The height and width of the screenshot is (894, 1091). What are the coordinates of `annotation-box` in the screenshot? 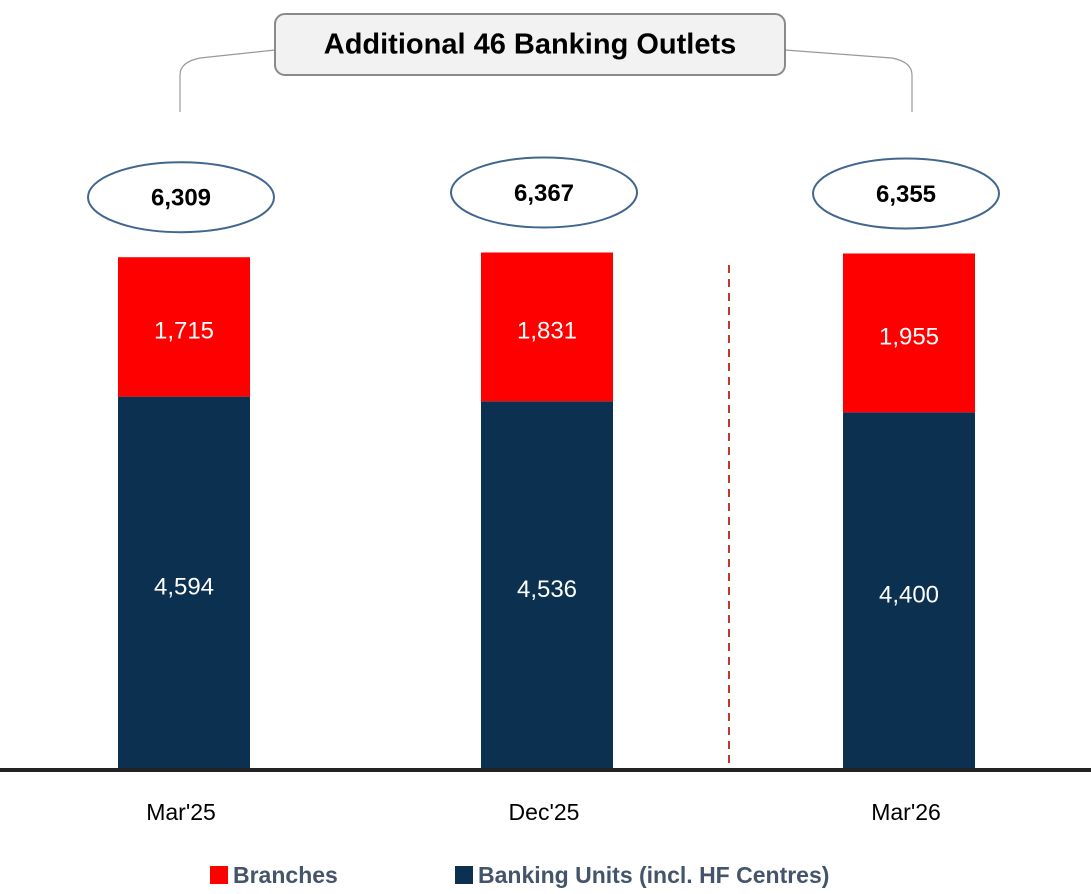 It's located at (530, 44).